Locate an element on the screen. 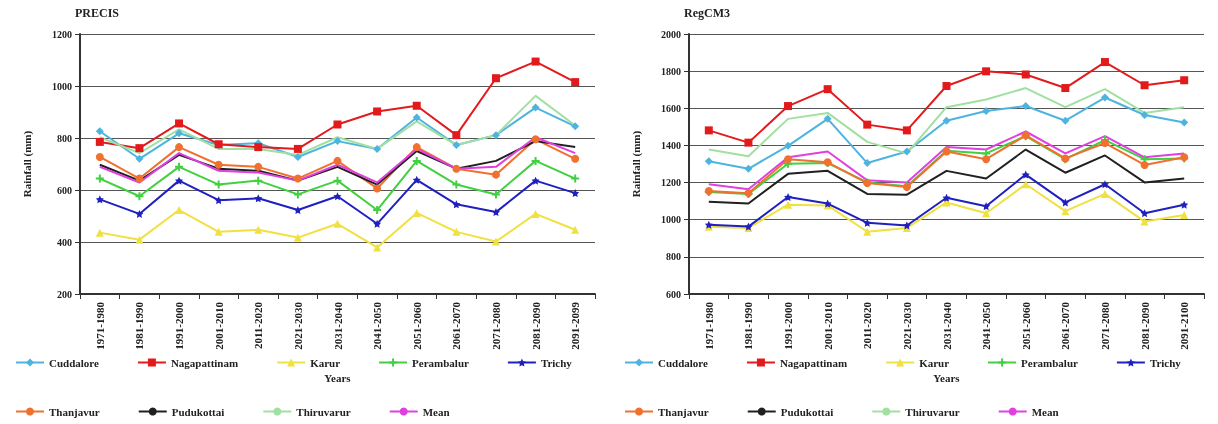  legend-label: Thiruvarur is located at coordinates (932, 411).